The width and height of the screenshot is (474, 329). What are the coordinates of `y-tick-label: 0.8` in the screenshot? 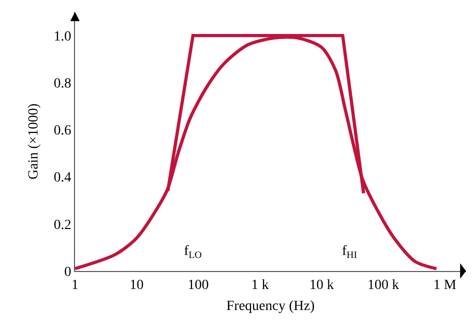 It's located at (63, 84).